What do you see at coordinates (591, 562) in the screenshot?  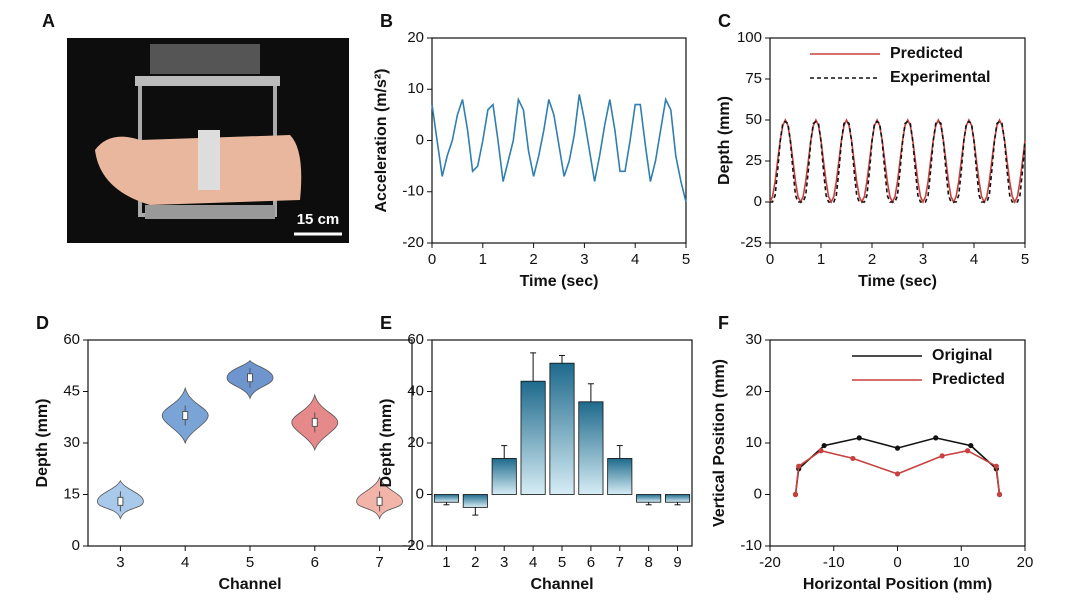 I see `x-tick-label: 6` at bounding box center [591, 562].